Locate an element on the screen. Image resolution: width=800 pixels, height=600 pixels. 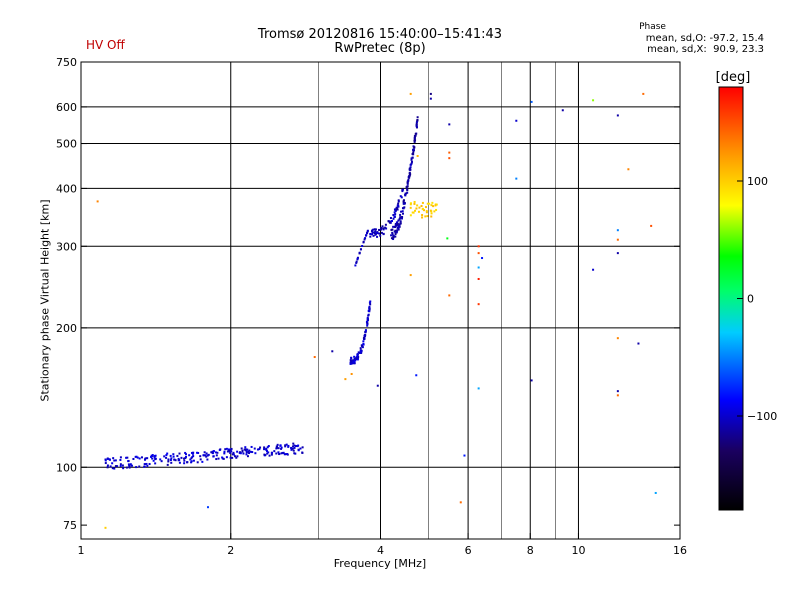
y-tick-label: 600 is located at coordinates (66, 107).